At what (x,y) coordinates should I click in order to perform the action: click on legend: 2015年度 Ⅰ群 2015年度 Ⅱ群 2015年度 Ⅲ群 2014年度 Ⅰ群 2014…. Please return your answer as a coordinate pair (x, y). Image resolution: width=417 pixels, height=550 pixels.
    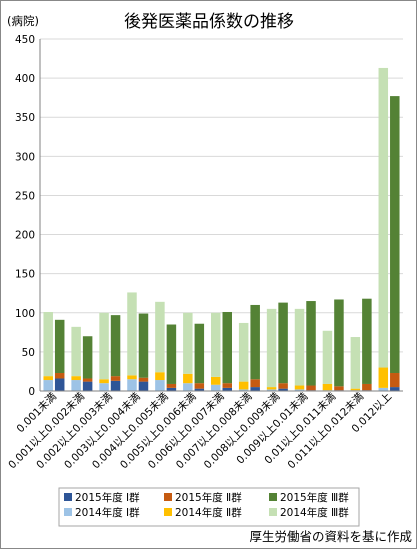
    Looking at the image, I should click on (209, 507).